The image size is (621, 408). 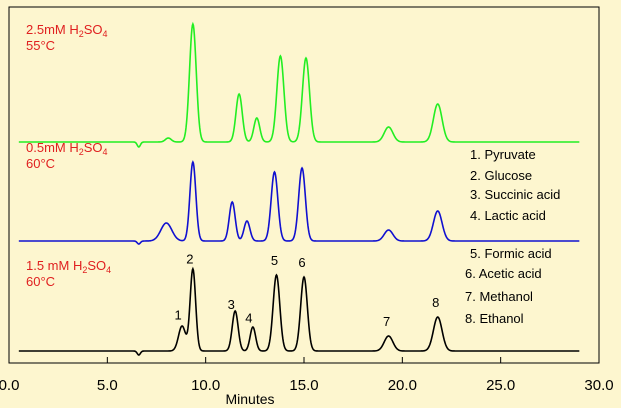 I want to click on x-tick-label-2: 10.0, so click(x=205, y=385).